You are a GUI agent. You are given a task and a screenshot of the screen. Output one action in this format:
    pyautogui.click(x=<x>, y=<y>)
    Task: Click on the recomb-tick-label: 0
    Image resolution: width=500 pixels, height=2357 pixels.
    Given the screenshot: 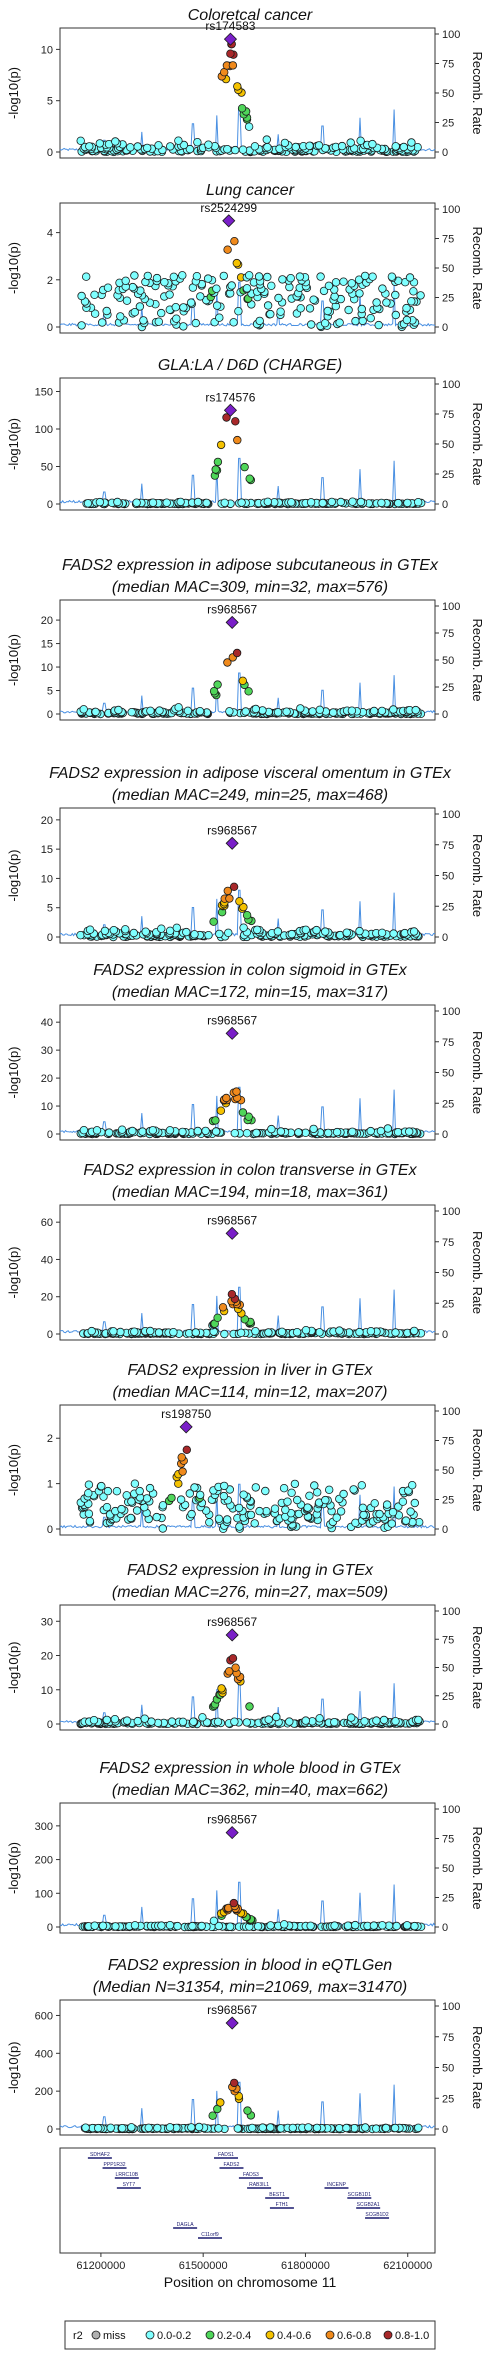 What is the action you would take?
    pyautogui.click(x=445, y=1725)
    